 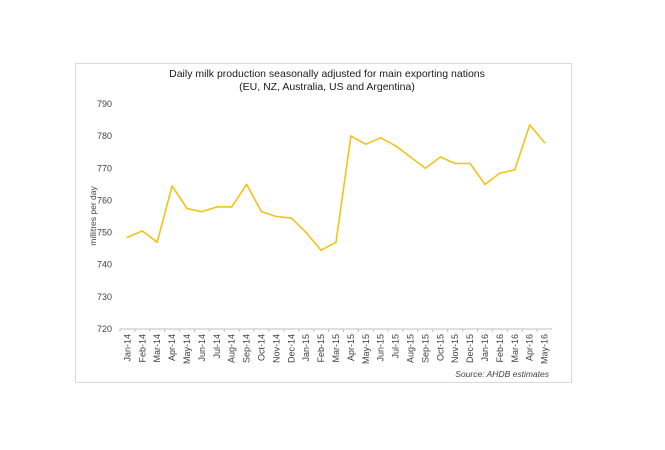 What do you see at coordinates (93, 215) in the screenshot?
I see `y-axis-label: millitres per day` at bounding box center [93, 215].